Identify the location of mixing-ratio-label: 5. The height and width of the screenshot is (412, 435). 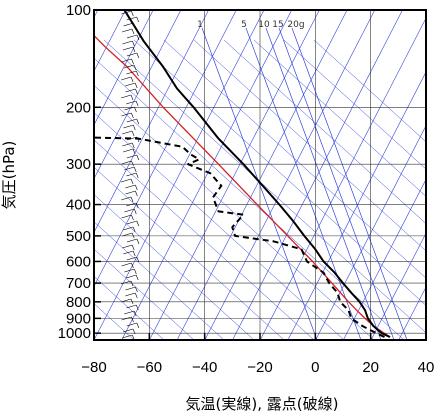
(244, 25).